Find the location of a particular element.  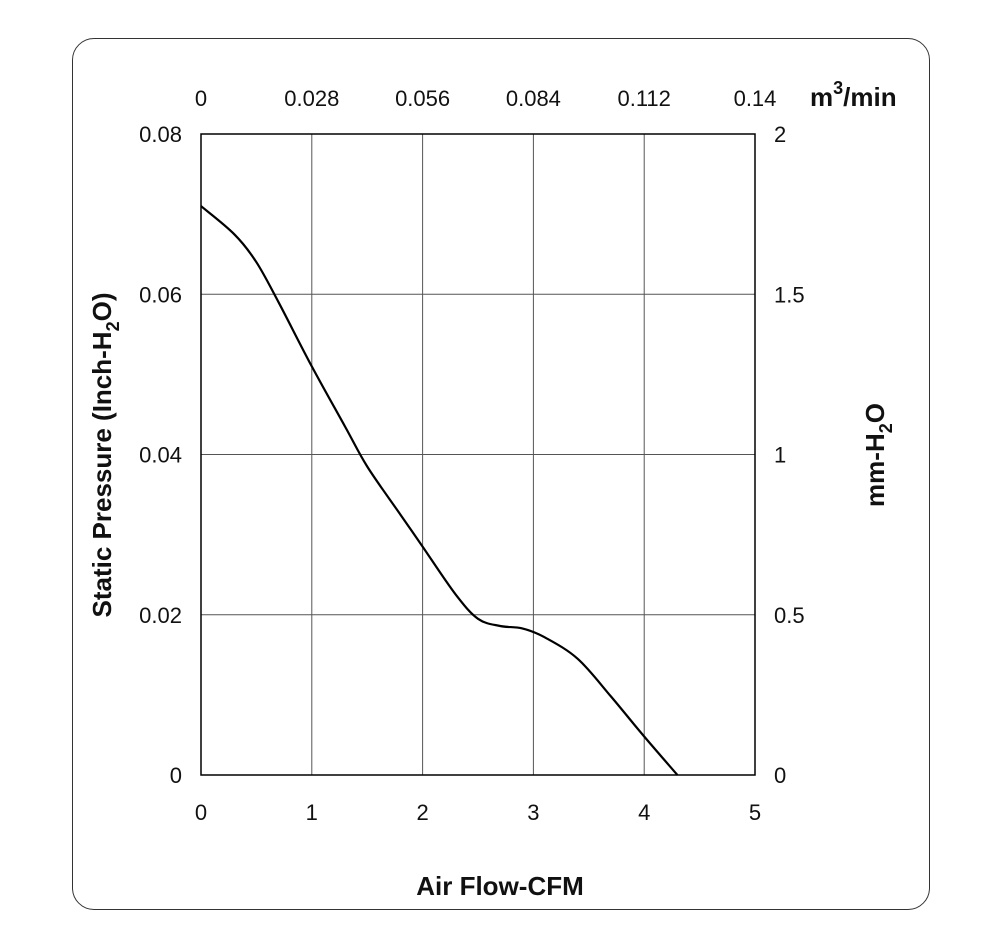

y-tick-label: 0.06 is located at coordinates (160, 294).